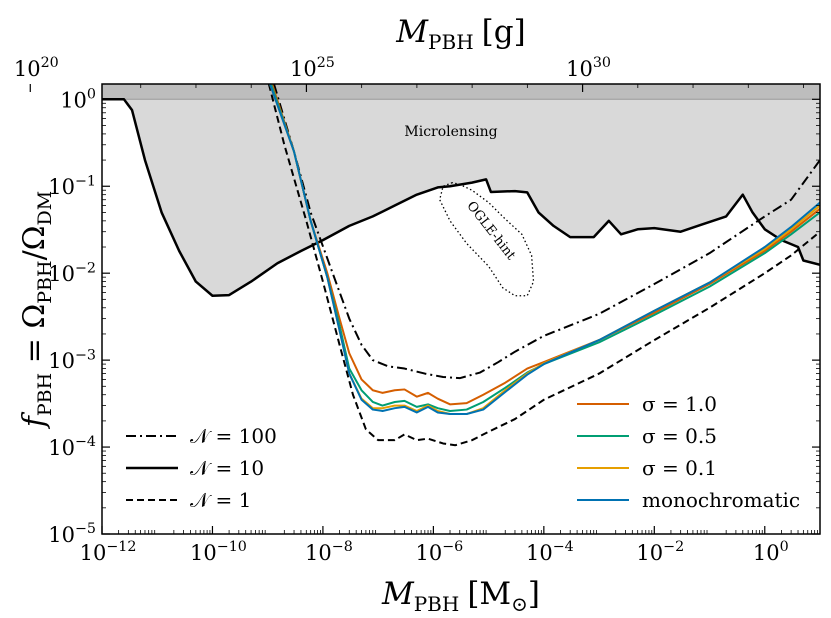 The height and width of the screenshot is (618, 831). What do you see at coordinates (218, 552) in the screenshot?
I see `x-tick-label: 10⁻¹⁰` at bounding box center [218, 552].